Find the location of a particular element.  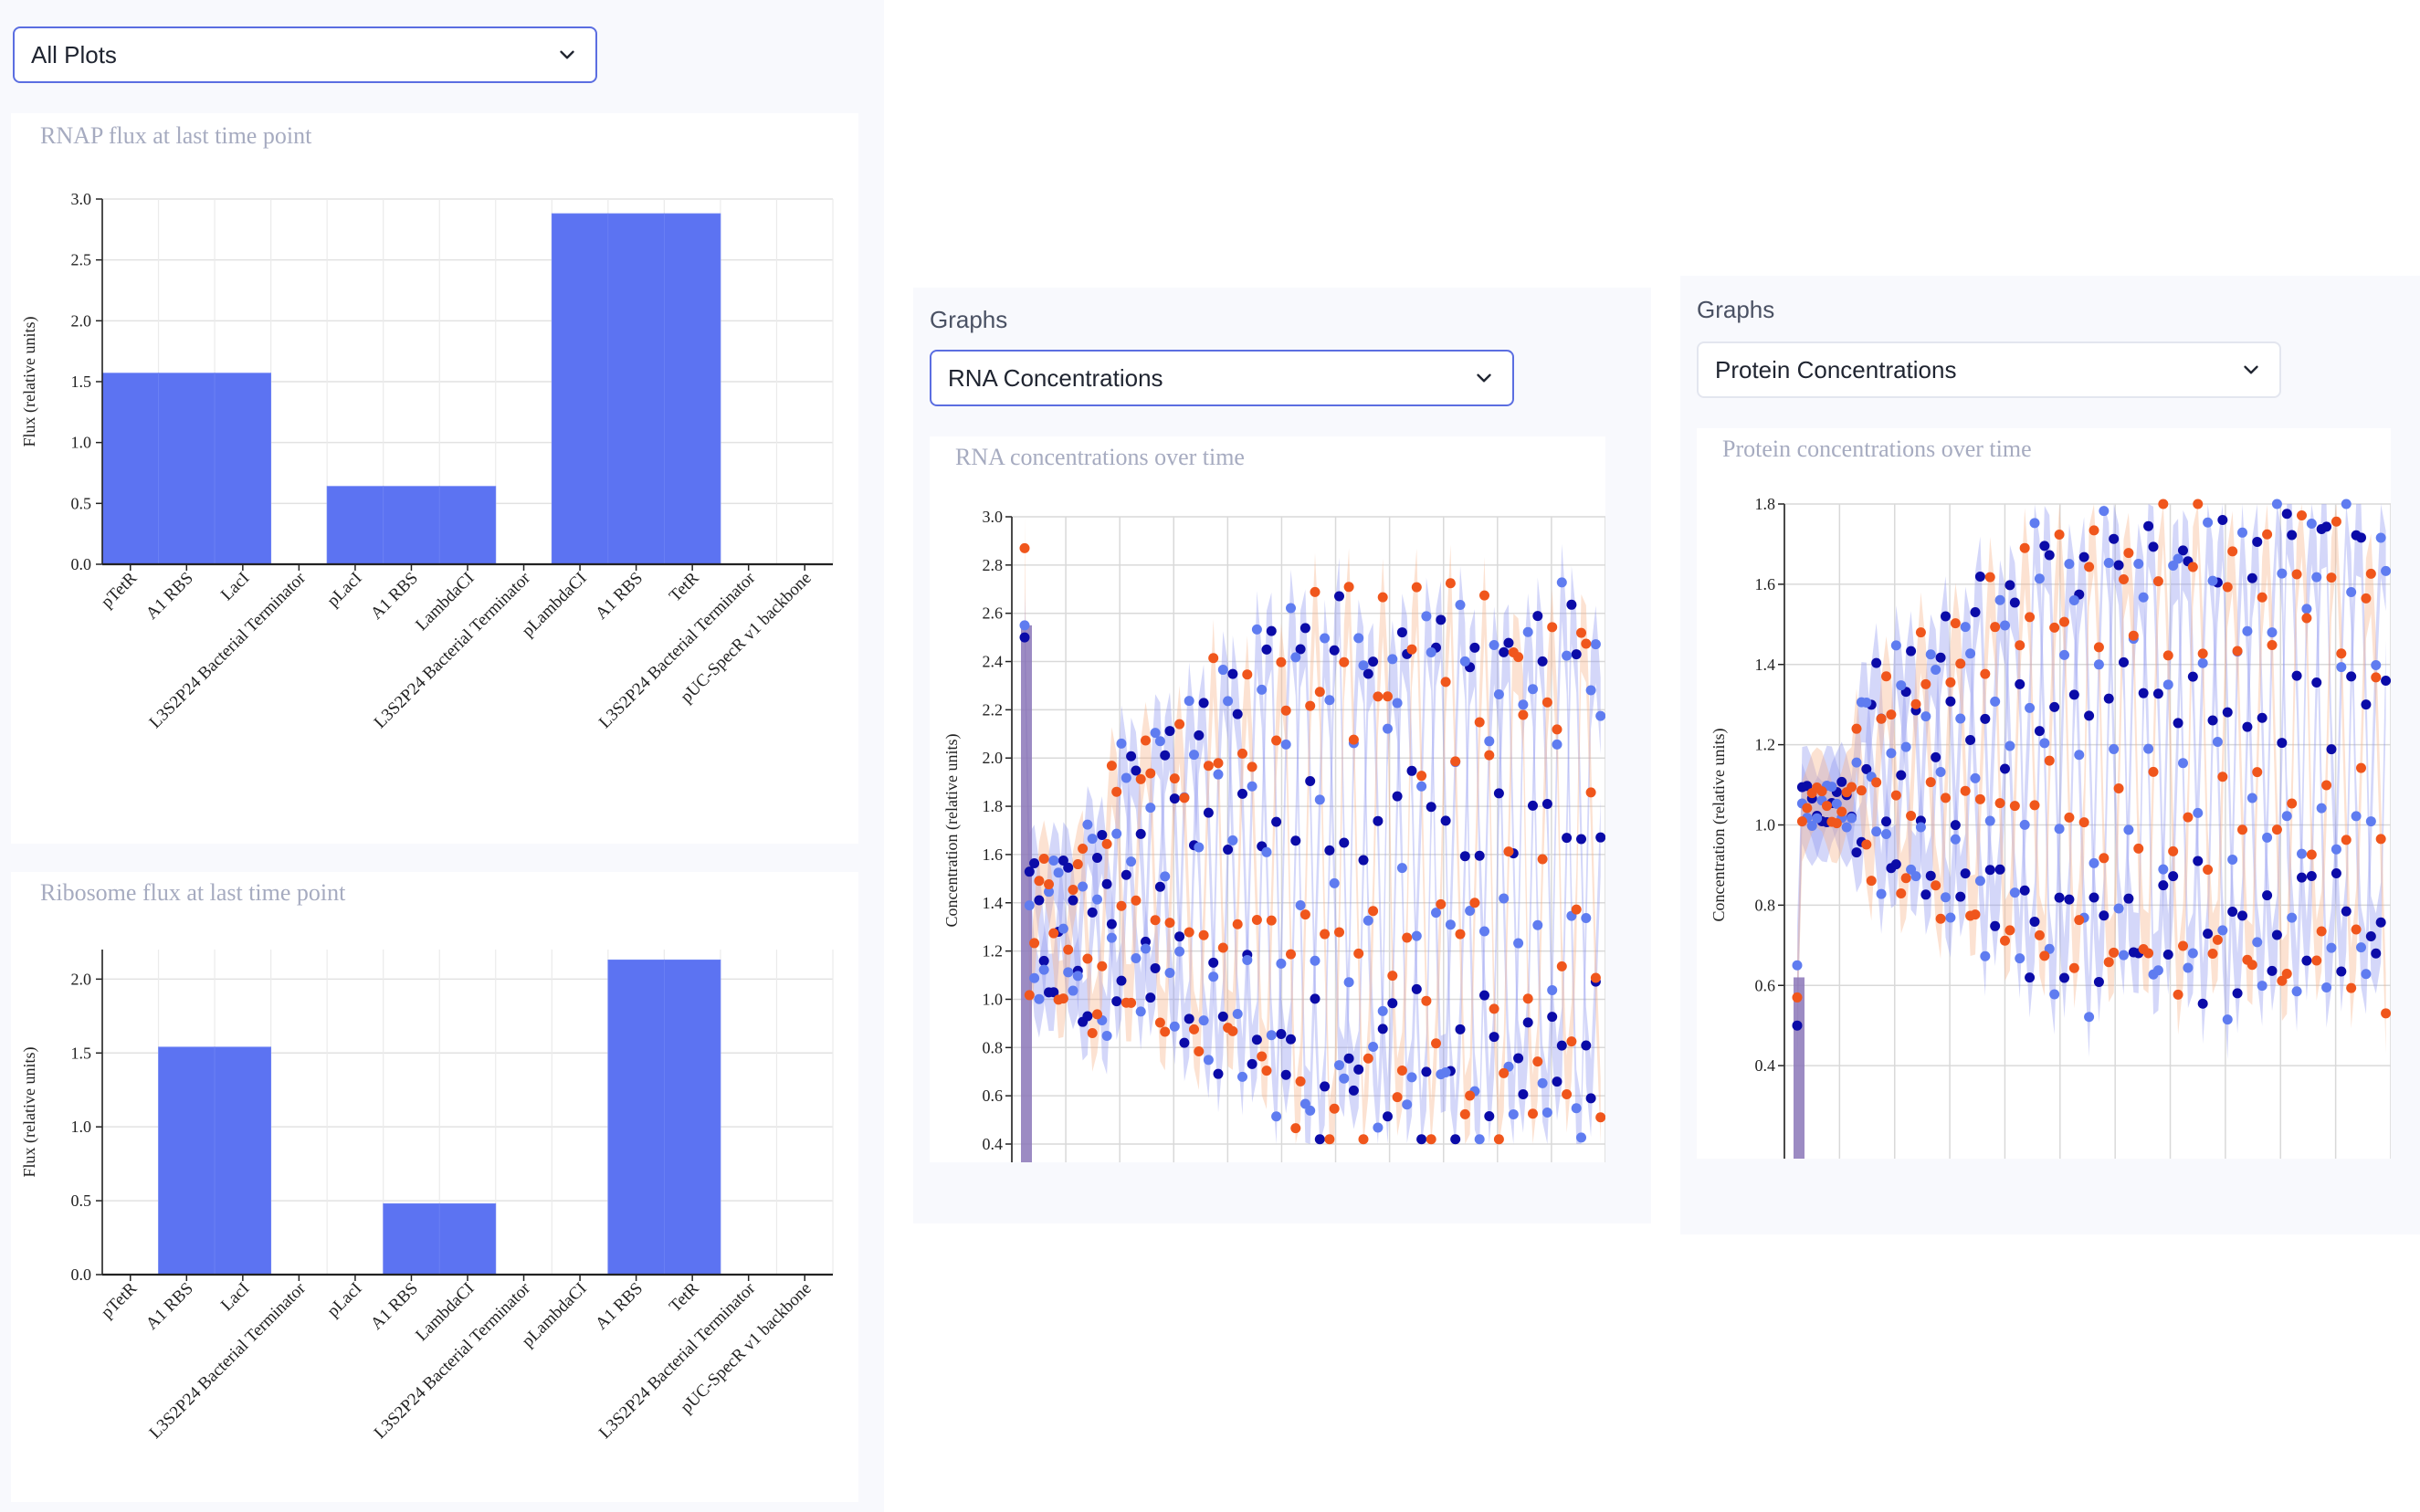

protein-graph-select: Protein Concentrations is located at coordinates (1989, 369).